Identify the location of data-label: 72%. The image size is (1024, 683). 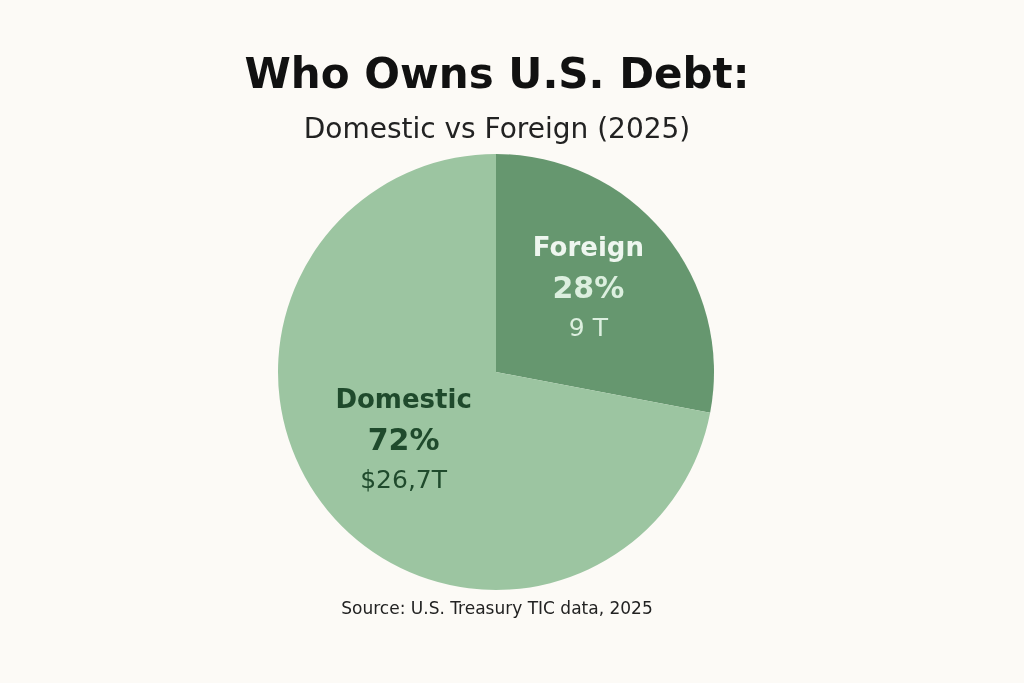
(403, 440).